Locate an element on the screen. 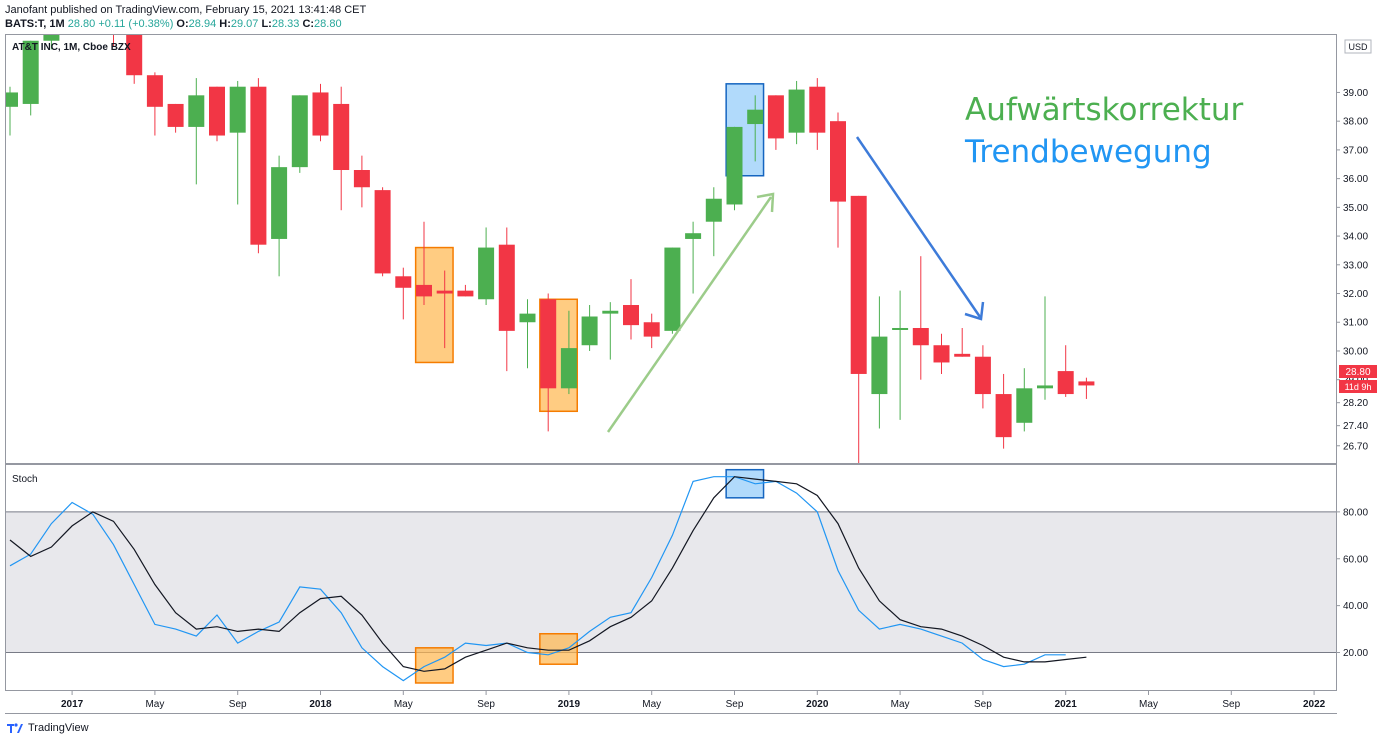 The width and height of the screenshot is (1385, 743). price-tick-label: 31.00 is located at coordinates (1355, 323).